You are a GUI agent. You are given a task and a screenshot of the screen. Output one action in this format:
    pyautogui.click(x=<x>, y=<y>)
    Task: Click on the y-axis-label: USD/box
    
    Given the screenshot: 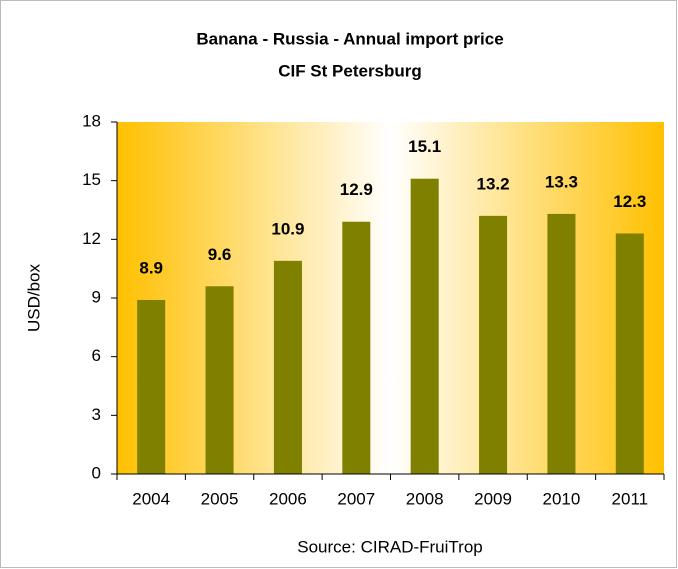 What is the action you would take?
    pyautogui.click(x=33, y=297)
    